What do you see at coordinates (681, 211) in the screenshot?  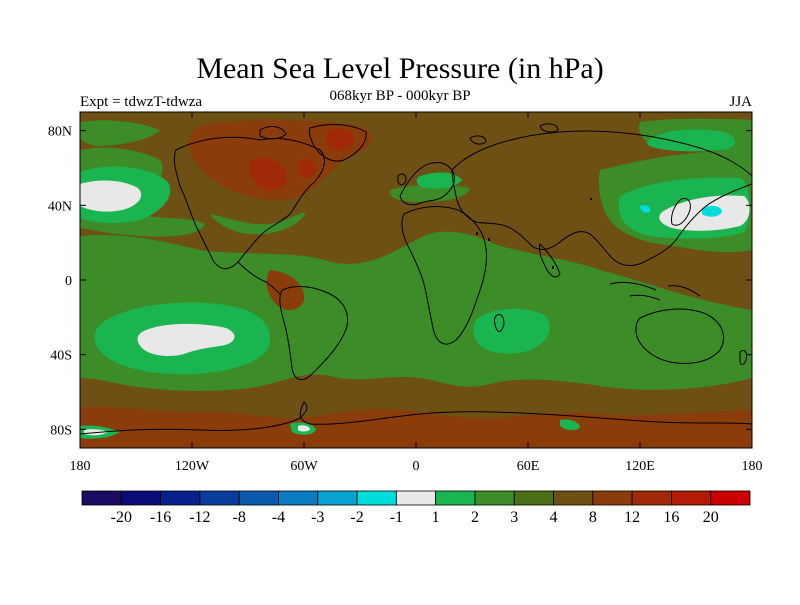 I see `contour-level-neg1` at bounding box center [681, 211].